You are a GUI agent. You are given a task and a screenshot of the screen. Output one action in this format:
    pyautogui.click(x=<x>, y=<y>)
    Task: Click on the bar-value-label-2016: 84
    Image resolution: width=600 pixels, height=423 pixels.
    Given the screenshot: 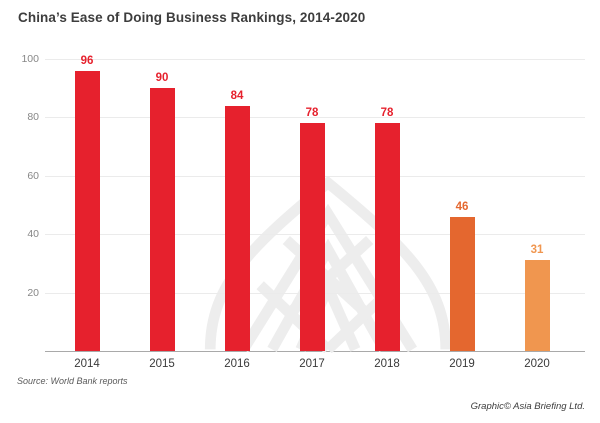 What is the action you would take?
    pyautogui.click(x=237, y=95)
    